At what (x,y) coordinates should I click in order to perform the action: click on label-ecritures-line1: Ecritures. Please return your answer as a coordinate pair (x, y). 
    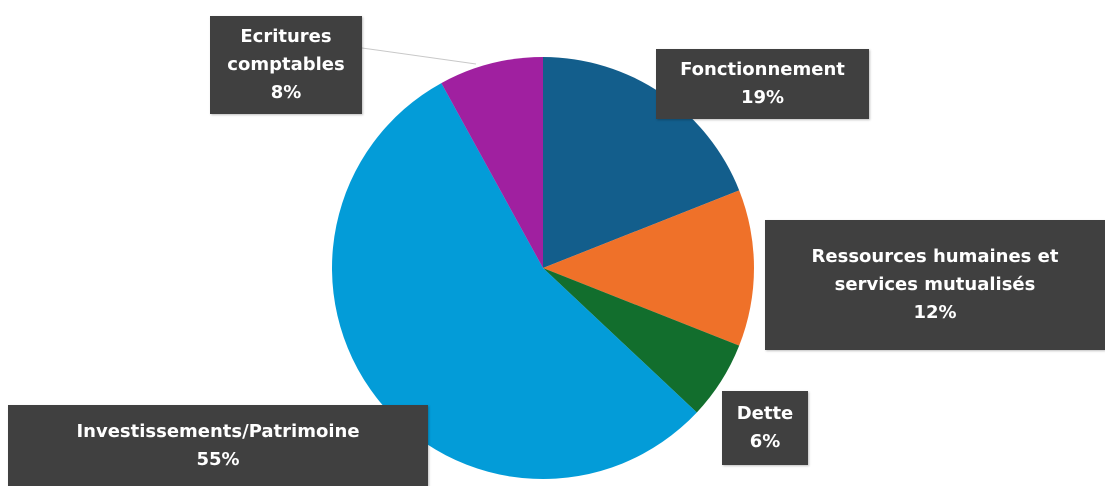
    Looking at the image, I should click on (286, 36).